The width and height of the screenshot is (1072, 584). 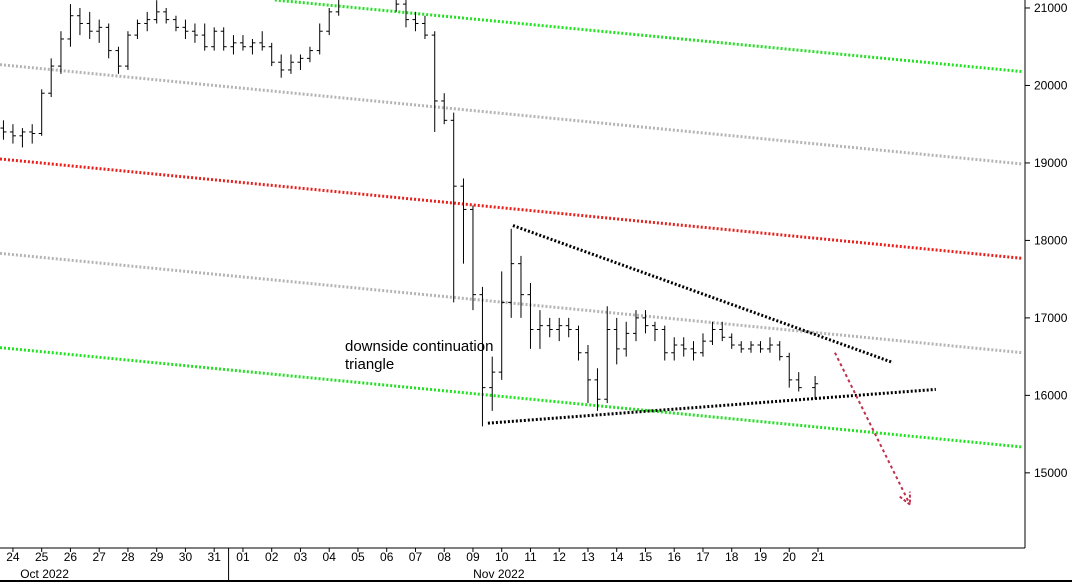 I want to click on x-tick-label: 29, so click(x=157, y=557).